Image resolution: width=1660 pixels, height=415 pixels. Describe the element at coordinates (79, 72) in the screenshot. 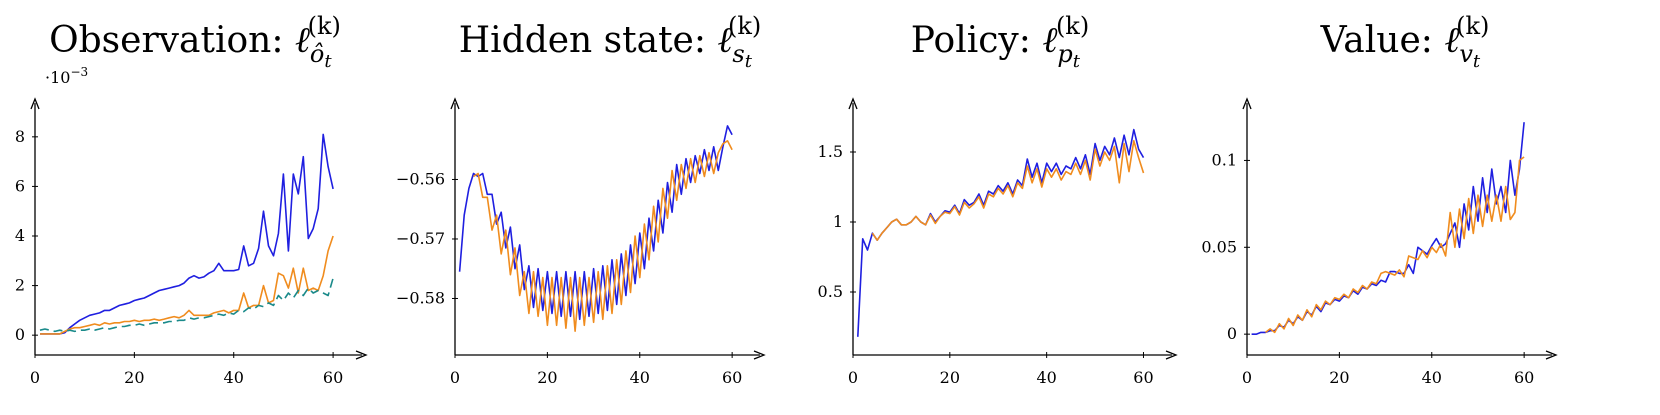

I see `y-scale-exponent: −3` at that location.